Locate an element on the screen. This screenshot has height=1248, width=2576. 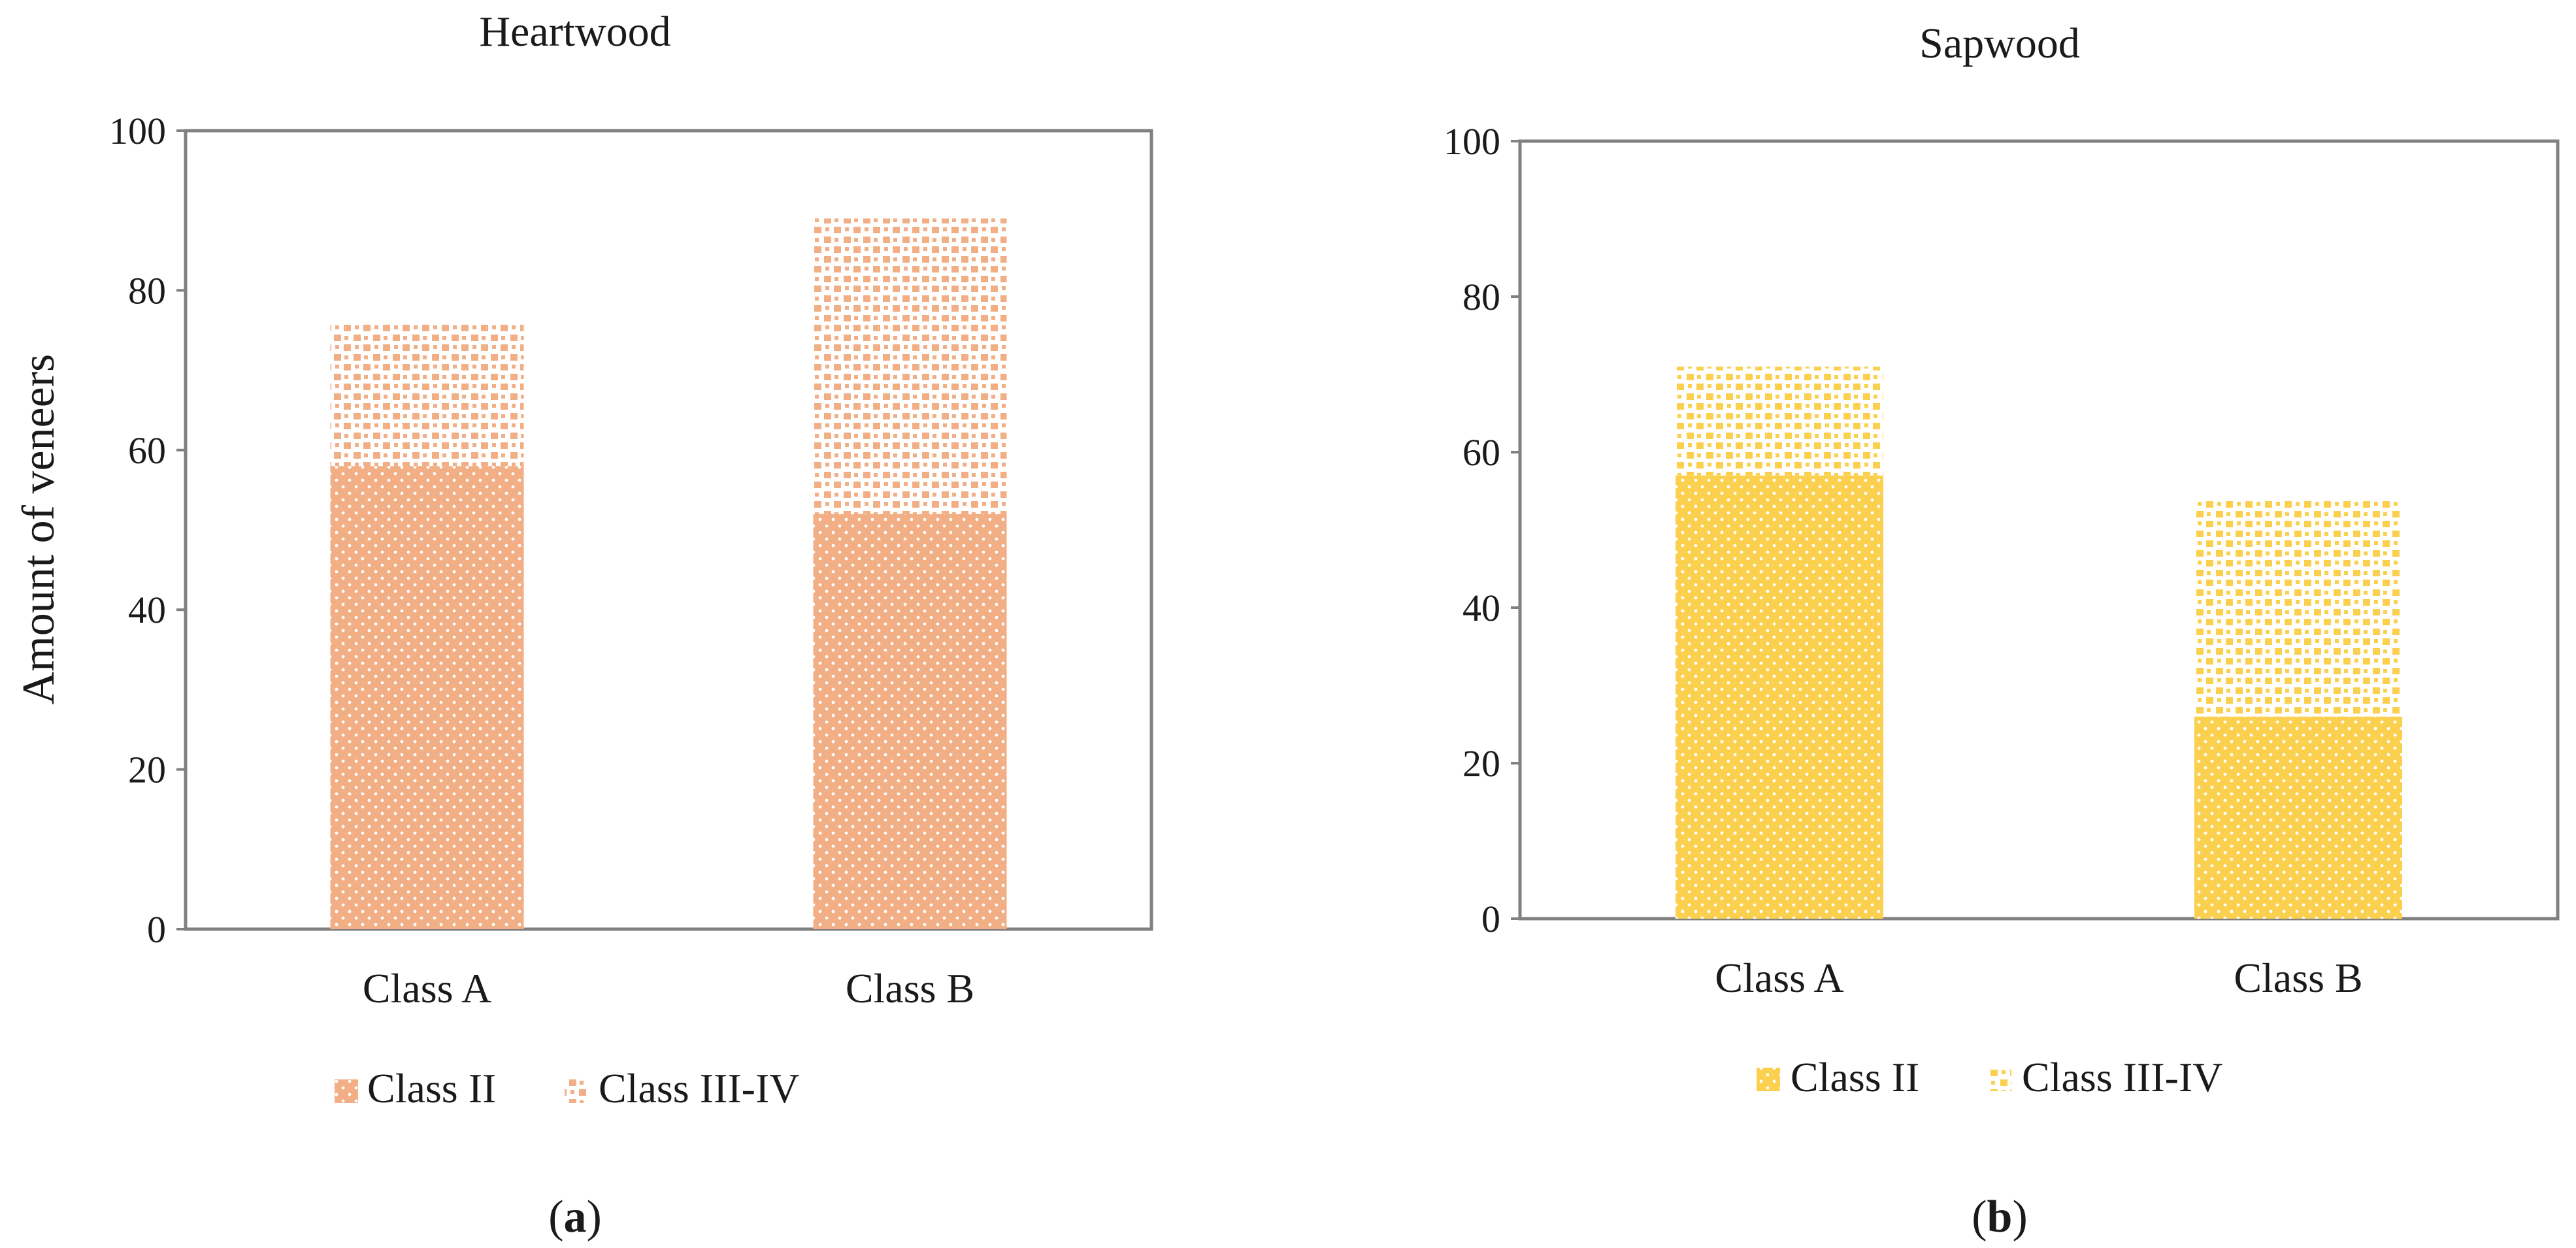
chart-title: Heartwood is located at coordinates (574, 32).